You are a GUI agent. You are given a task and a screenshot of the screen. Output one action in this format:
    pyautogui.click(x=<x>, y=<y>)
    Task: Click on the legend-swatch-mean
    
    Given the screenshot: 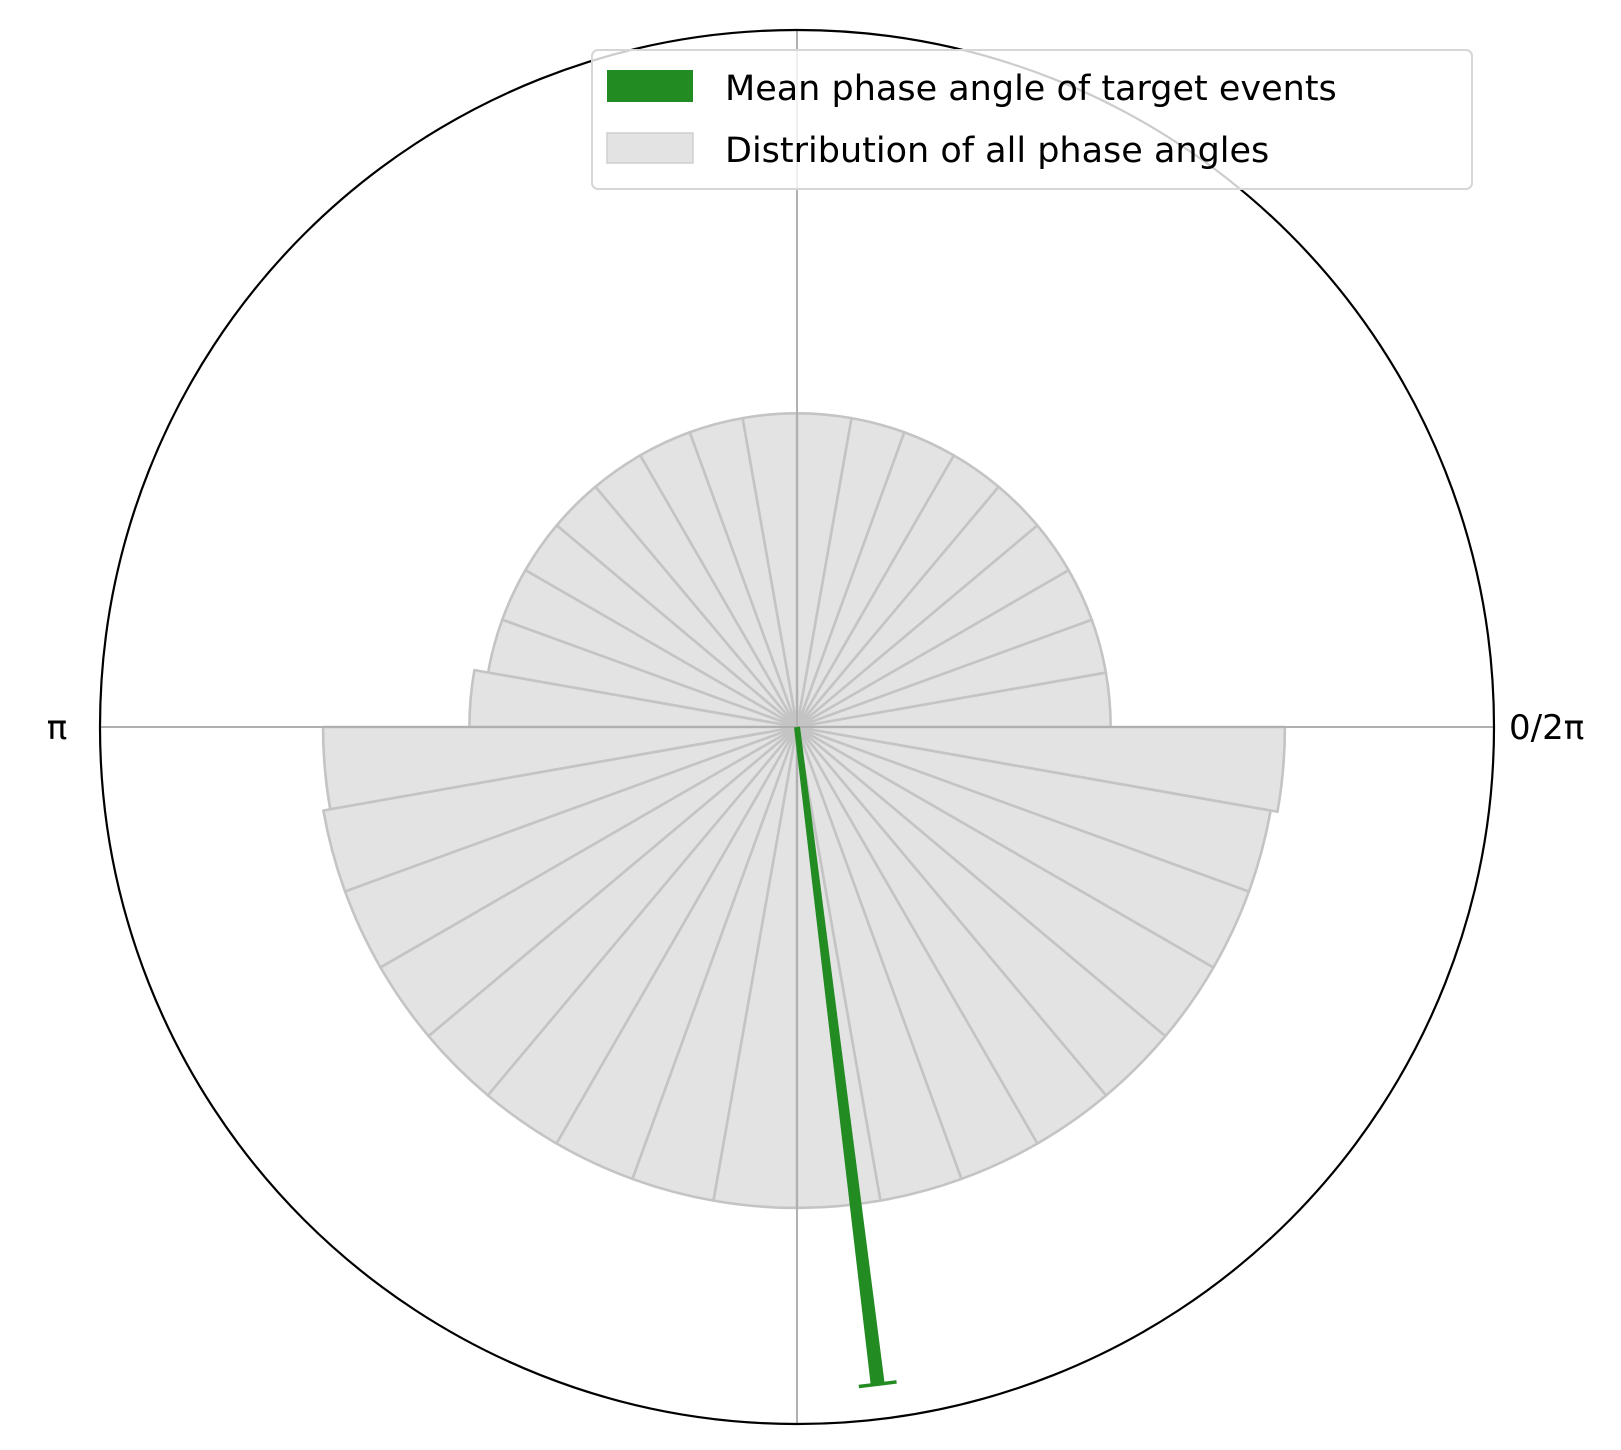 What is the action you would take?
    pyautogui.click(x=650, y=86)
    